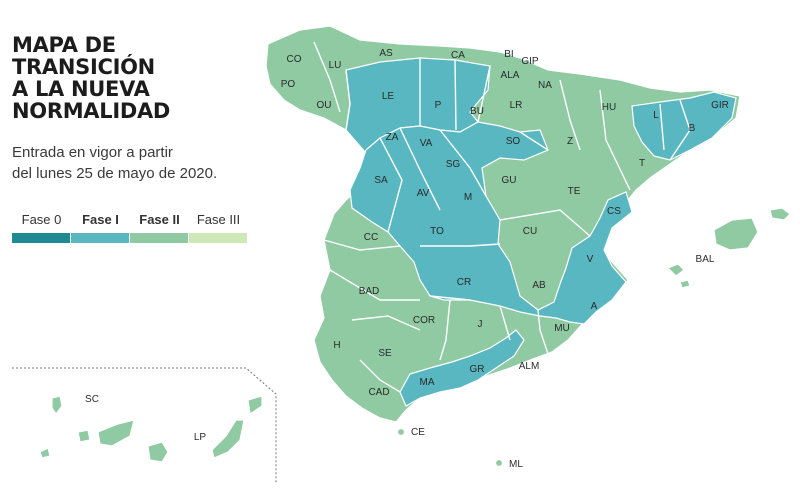 The image size is (800, 500). What do you see at coordinates (462, 368) in the screenshot?
I see `province-region-granada-malaga` at bounding box center [462, 368].